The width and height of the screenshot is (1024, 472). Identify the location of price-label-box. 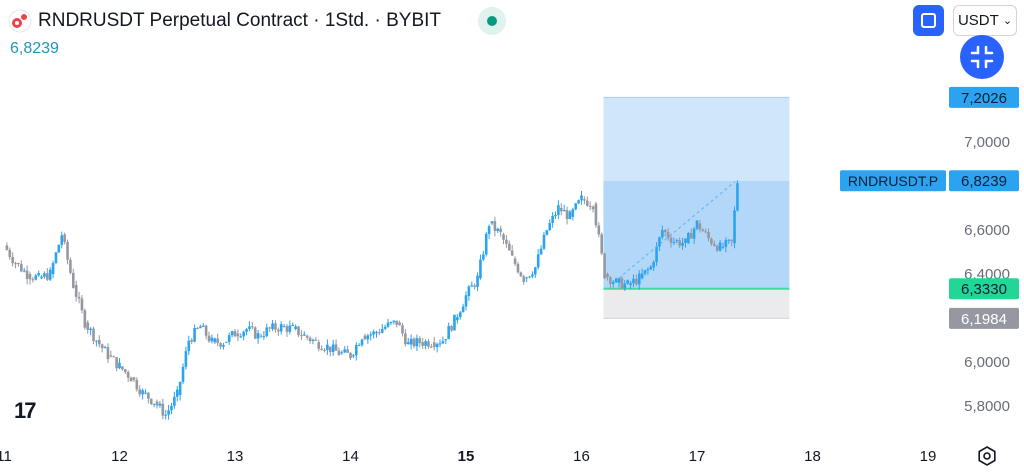
(984, 181).